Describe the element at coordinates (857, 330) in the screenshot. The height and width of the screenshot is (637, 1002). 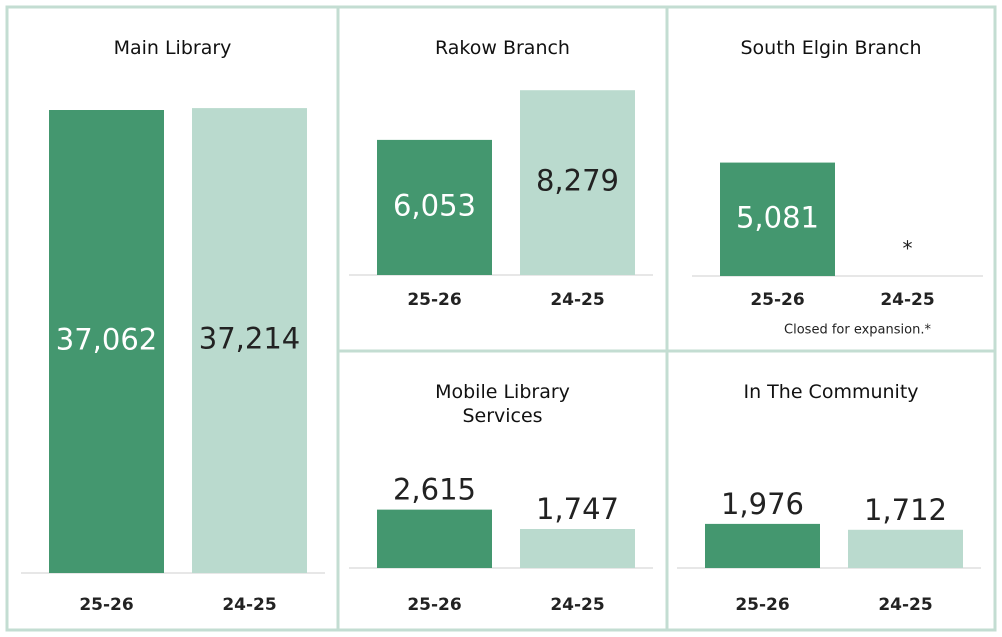
I see `annotation: Closed for expansion.*` at that location.